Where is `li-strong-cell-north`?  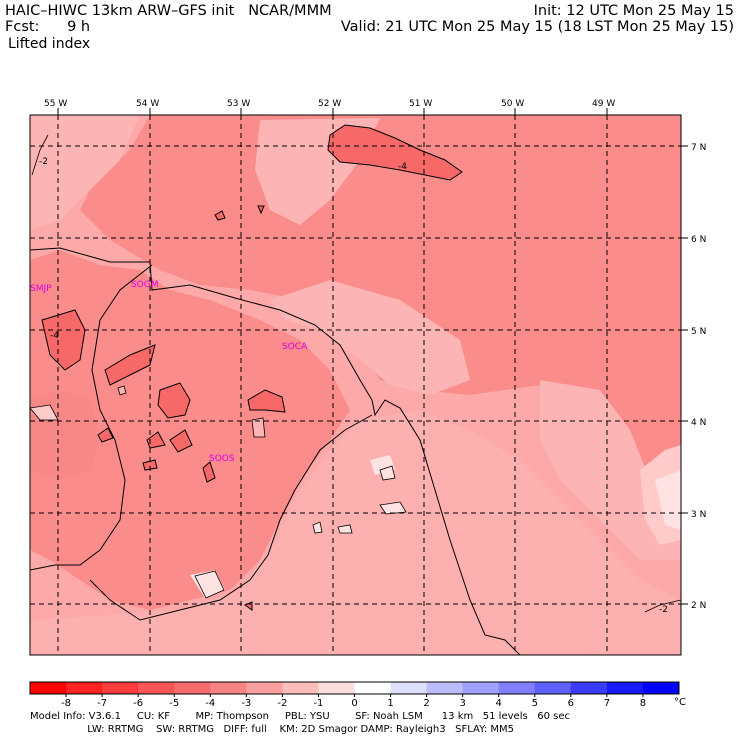
li-strong-cell-north is located at coordinates (395, 152).